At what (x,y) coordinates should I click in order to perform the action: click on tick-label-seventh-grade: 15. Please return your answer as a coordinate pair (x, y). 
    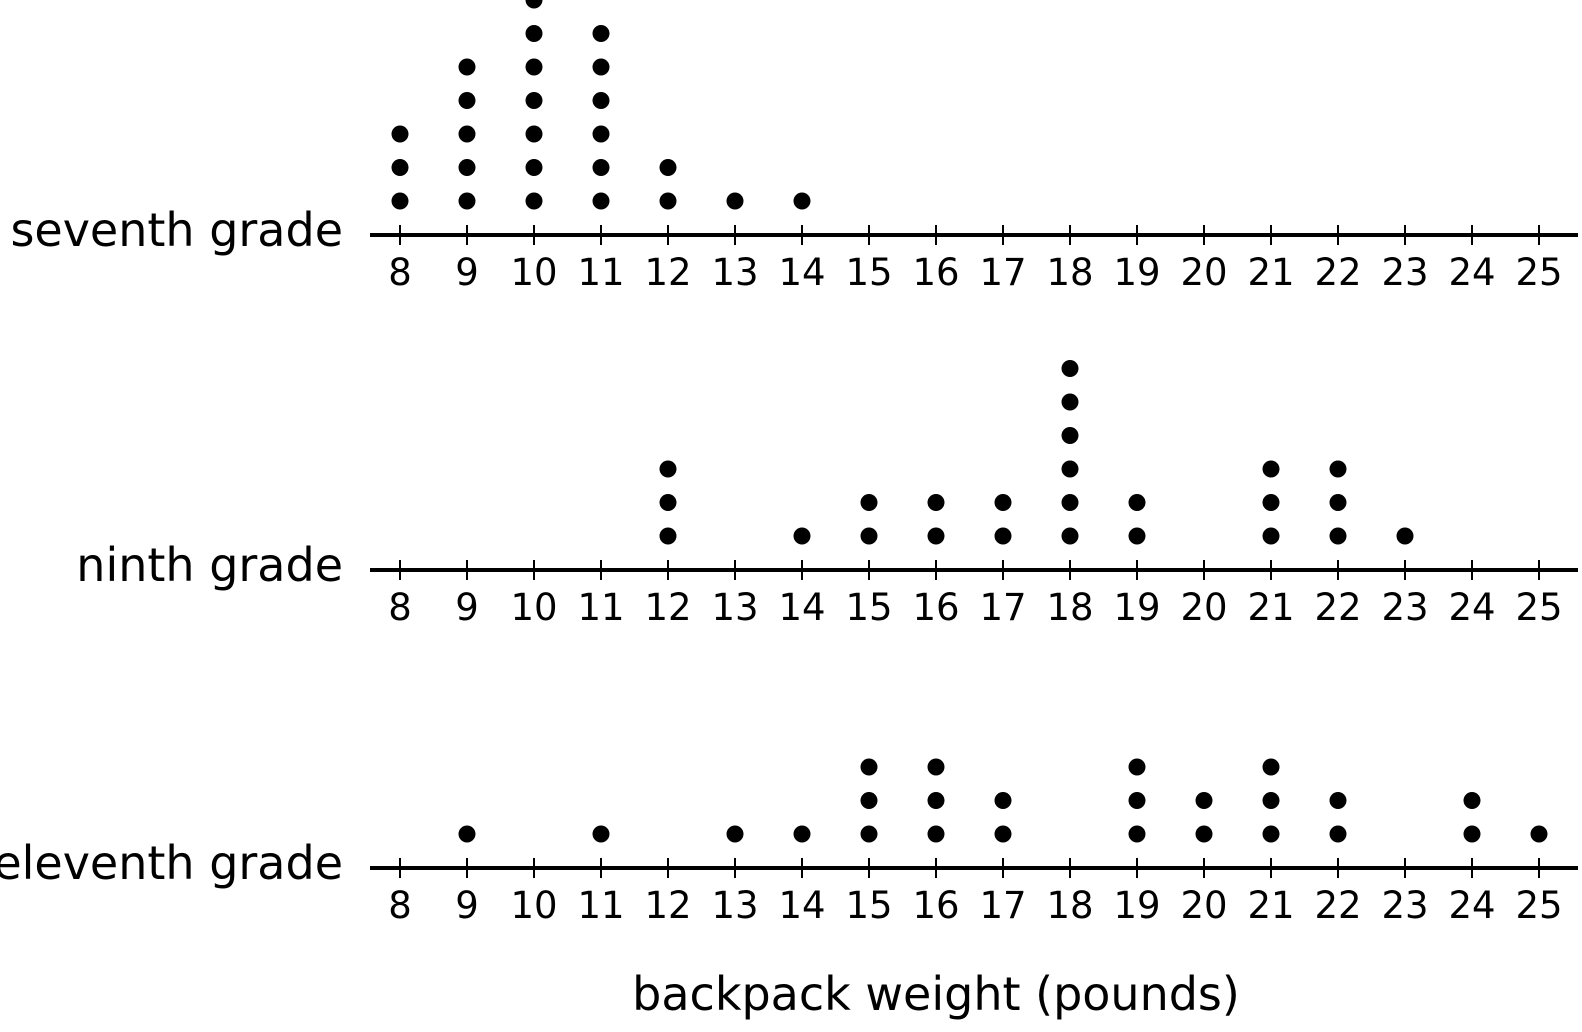
    Looking at the image, I should click on (868, 272).